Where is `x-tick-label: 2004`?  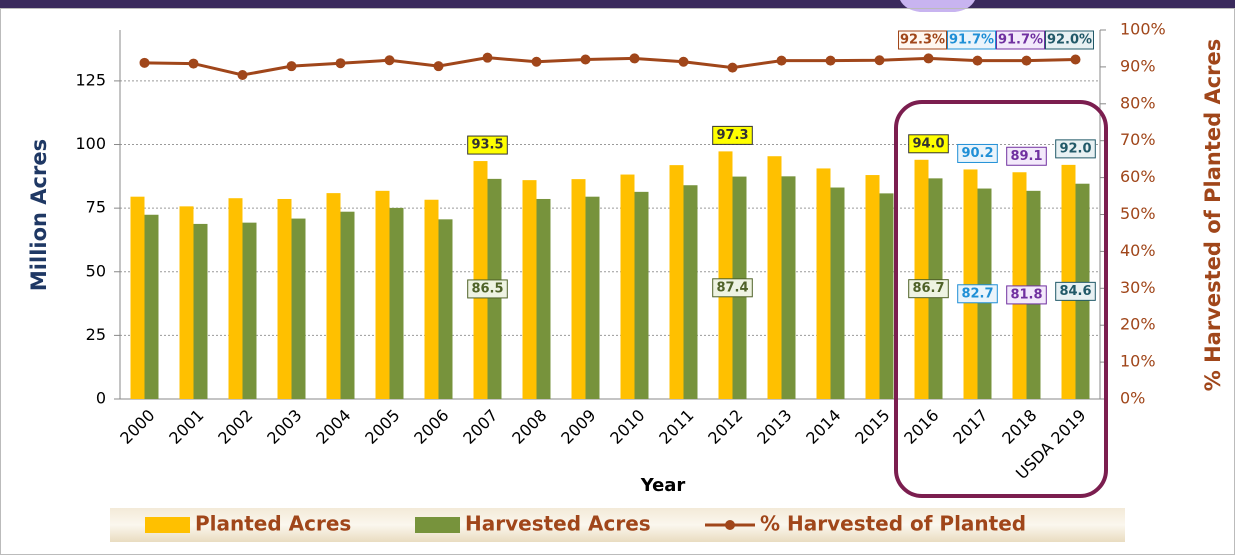
x-tick-label: 2004 is located at coordinates (333, 427).